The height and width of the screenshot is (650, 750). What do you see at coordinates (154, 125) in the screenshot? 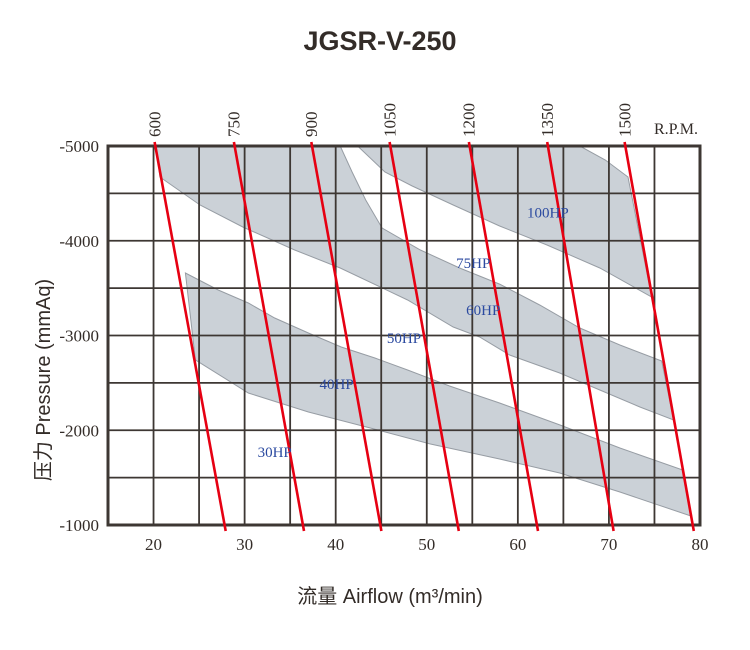
I see `rpm-tick-label-600: 600` at bounding box center [154, 125].